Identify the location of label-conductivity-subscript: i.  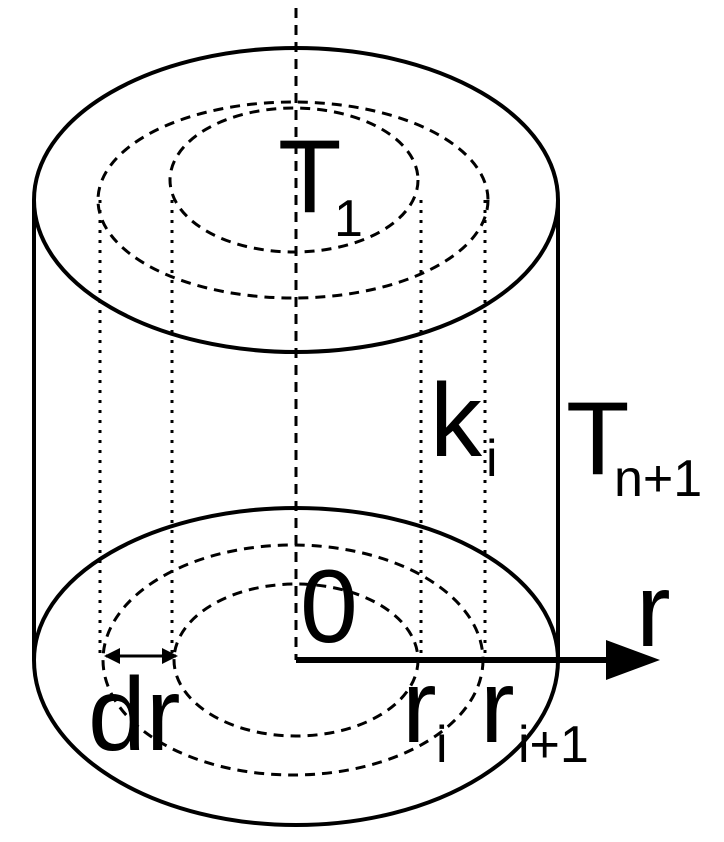
(492, 459).